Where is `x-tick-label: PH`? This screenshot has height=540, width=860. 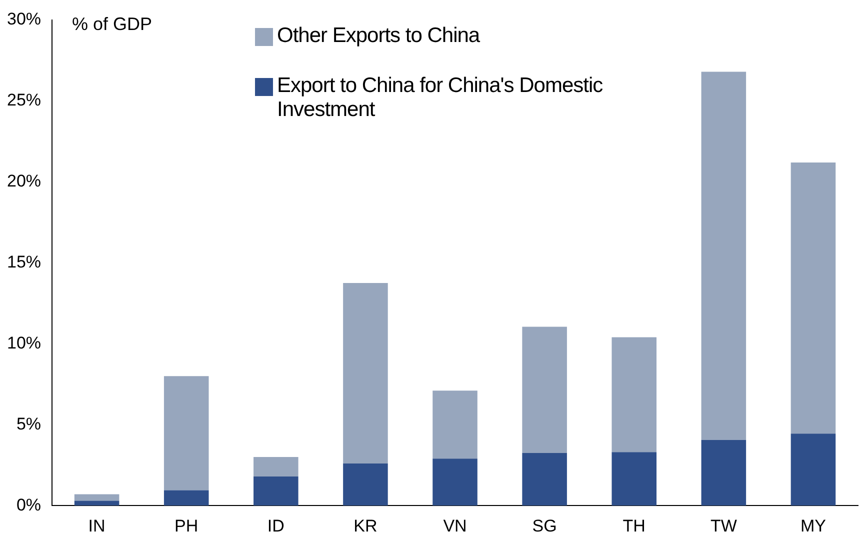 x-tick-label: PH is located at coordinates (186, 526).